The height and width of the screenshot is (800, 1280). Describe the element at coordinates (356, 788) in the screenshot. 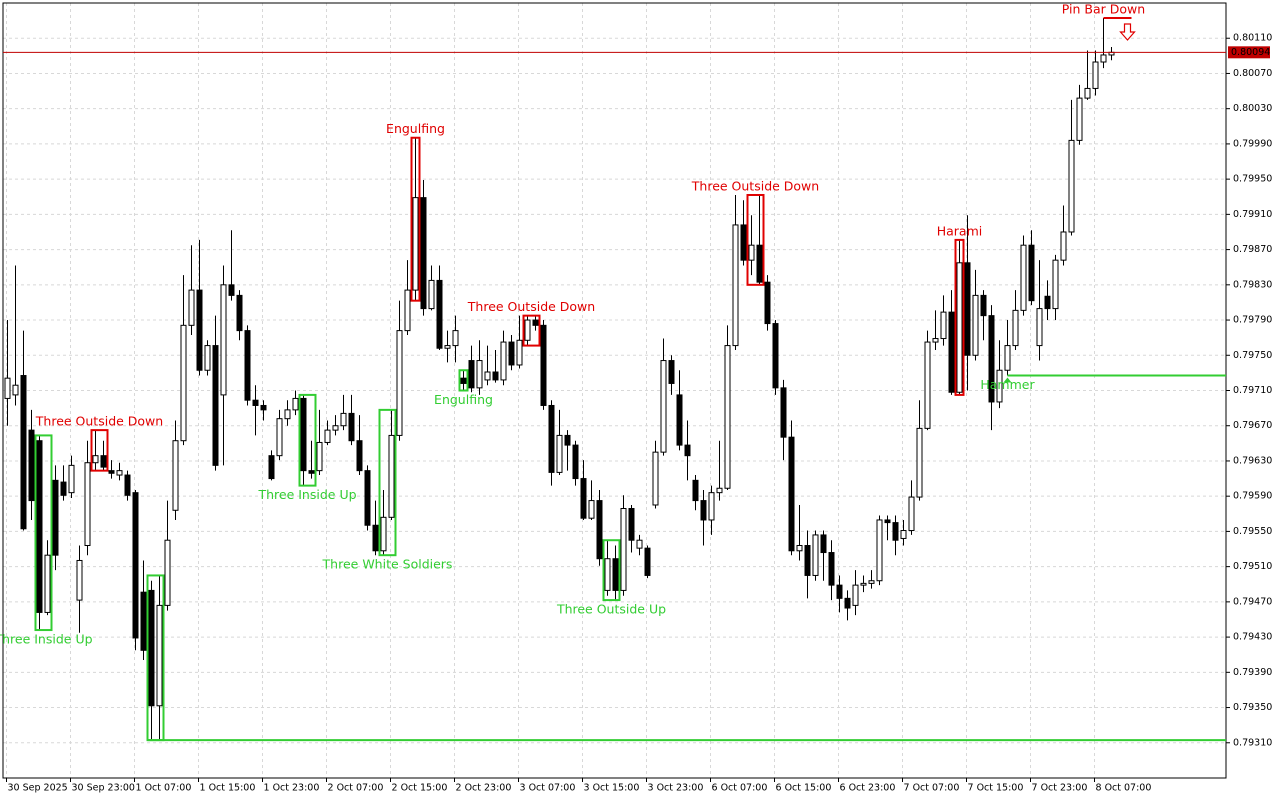

I see `x-tick-label: 2 Oct 07:00` at that location.